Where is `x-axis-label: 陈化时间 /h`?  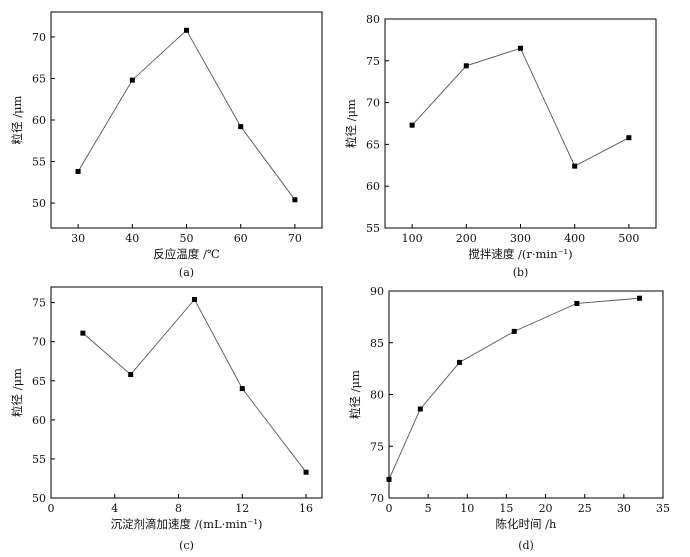 x-axis-label: 陈化时间 /h is located at coordinates (527, 524).